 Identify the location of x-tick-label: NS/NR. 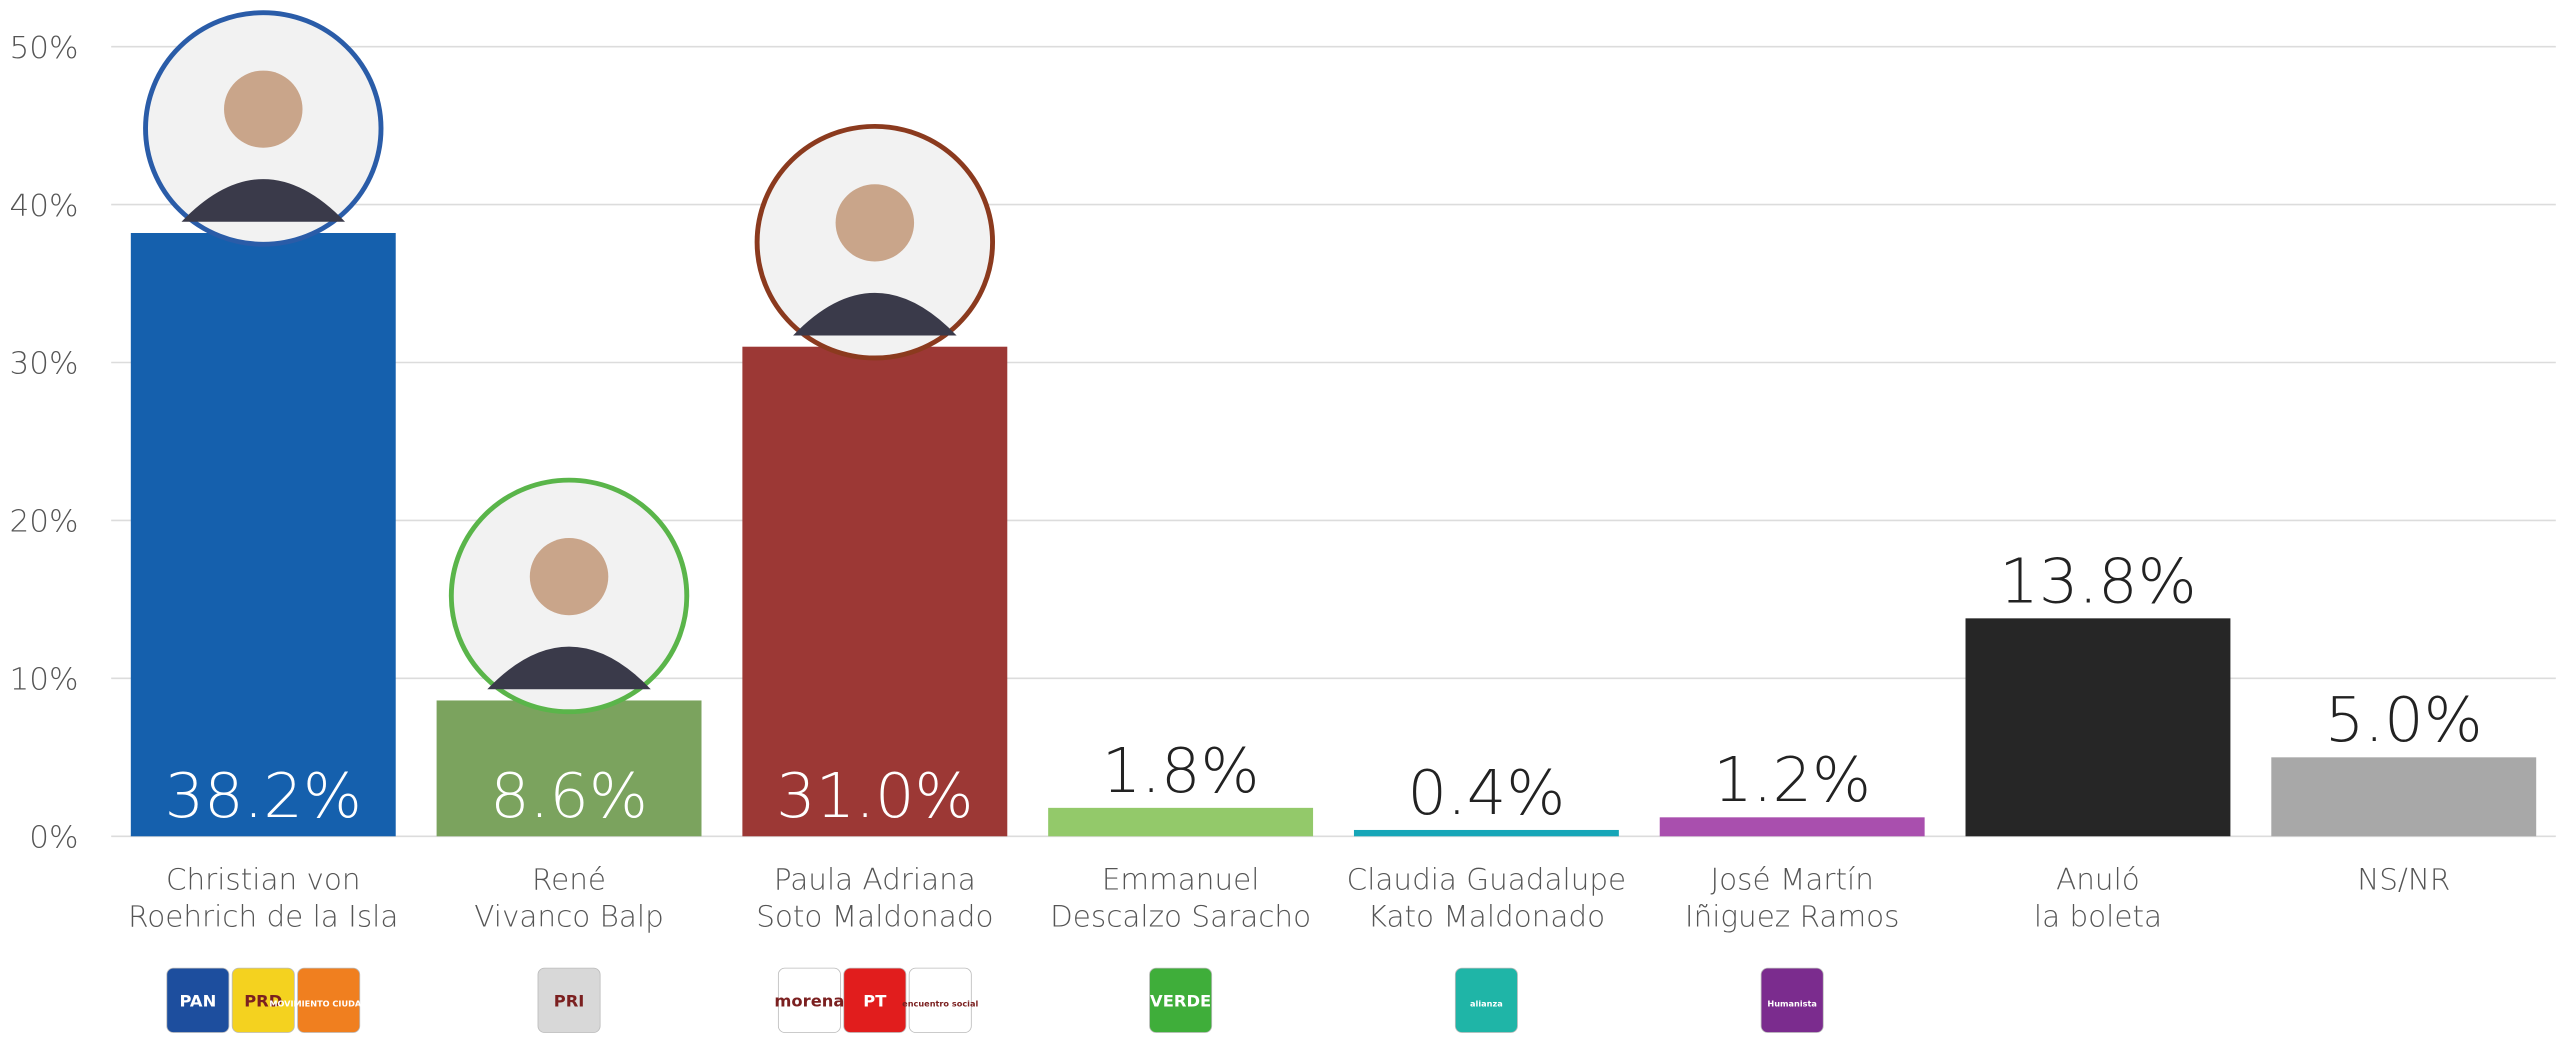
(2403, 880).